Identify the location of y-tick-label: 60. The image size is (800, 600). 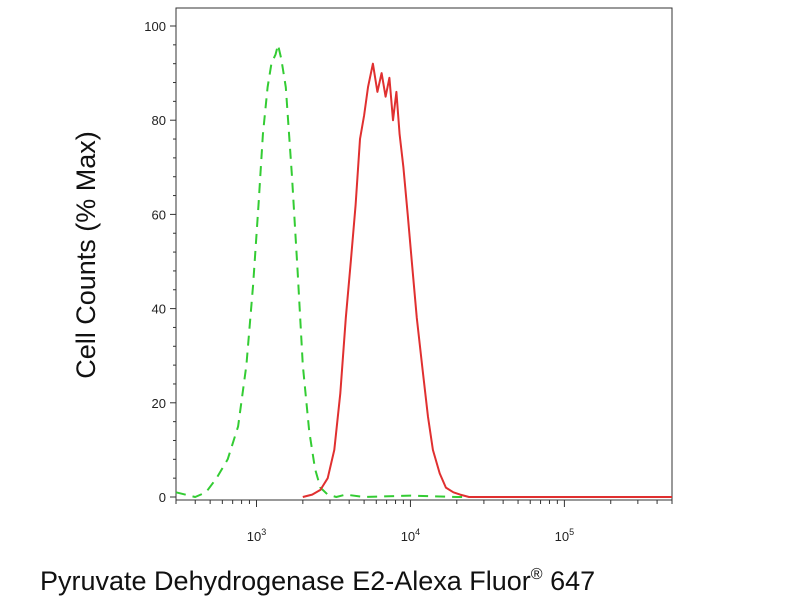
(159, 214).